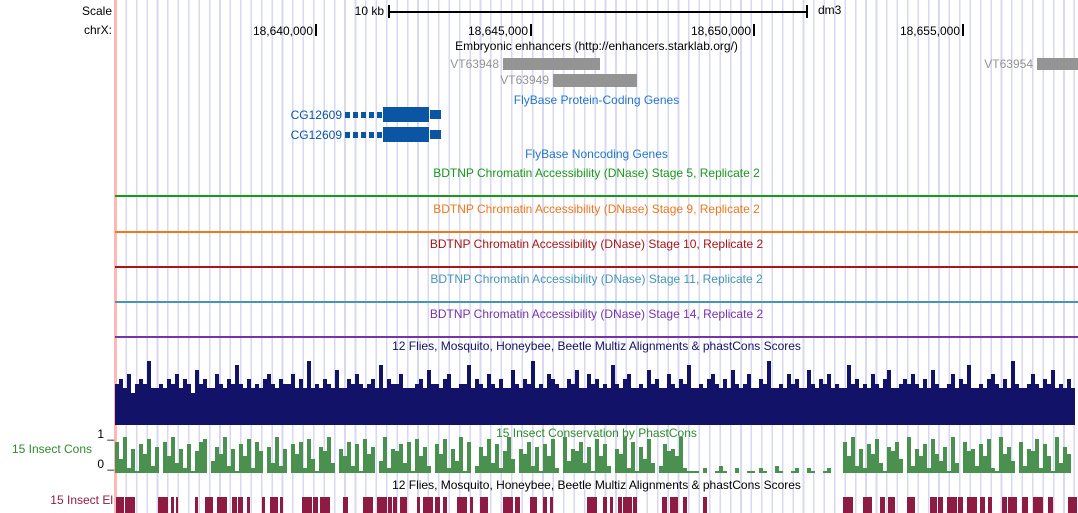  What do you see at coordinates (596, 433) in the screenshot?
I see `cons-track-title: 15 Insect Conservation by PhastCons` at bounding box center [596, 433].